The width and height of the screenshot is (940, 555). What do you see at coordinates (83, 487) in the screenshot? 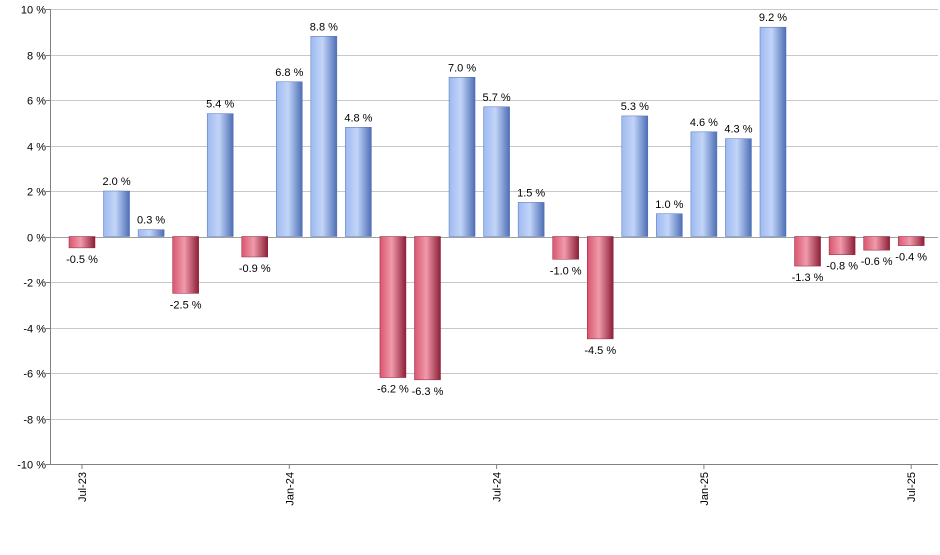
I see `x-tick-label: Jul-23` at bounding box center [83, 487].